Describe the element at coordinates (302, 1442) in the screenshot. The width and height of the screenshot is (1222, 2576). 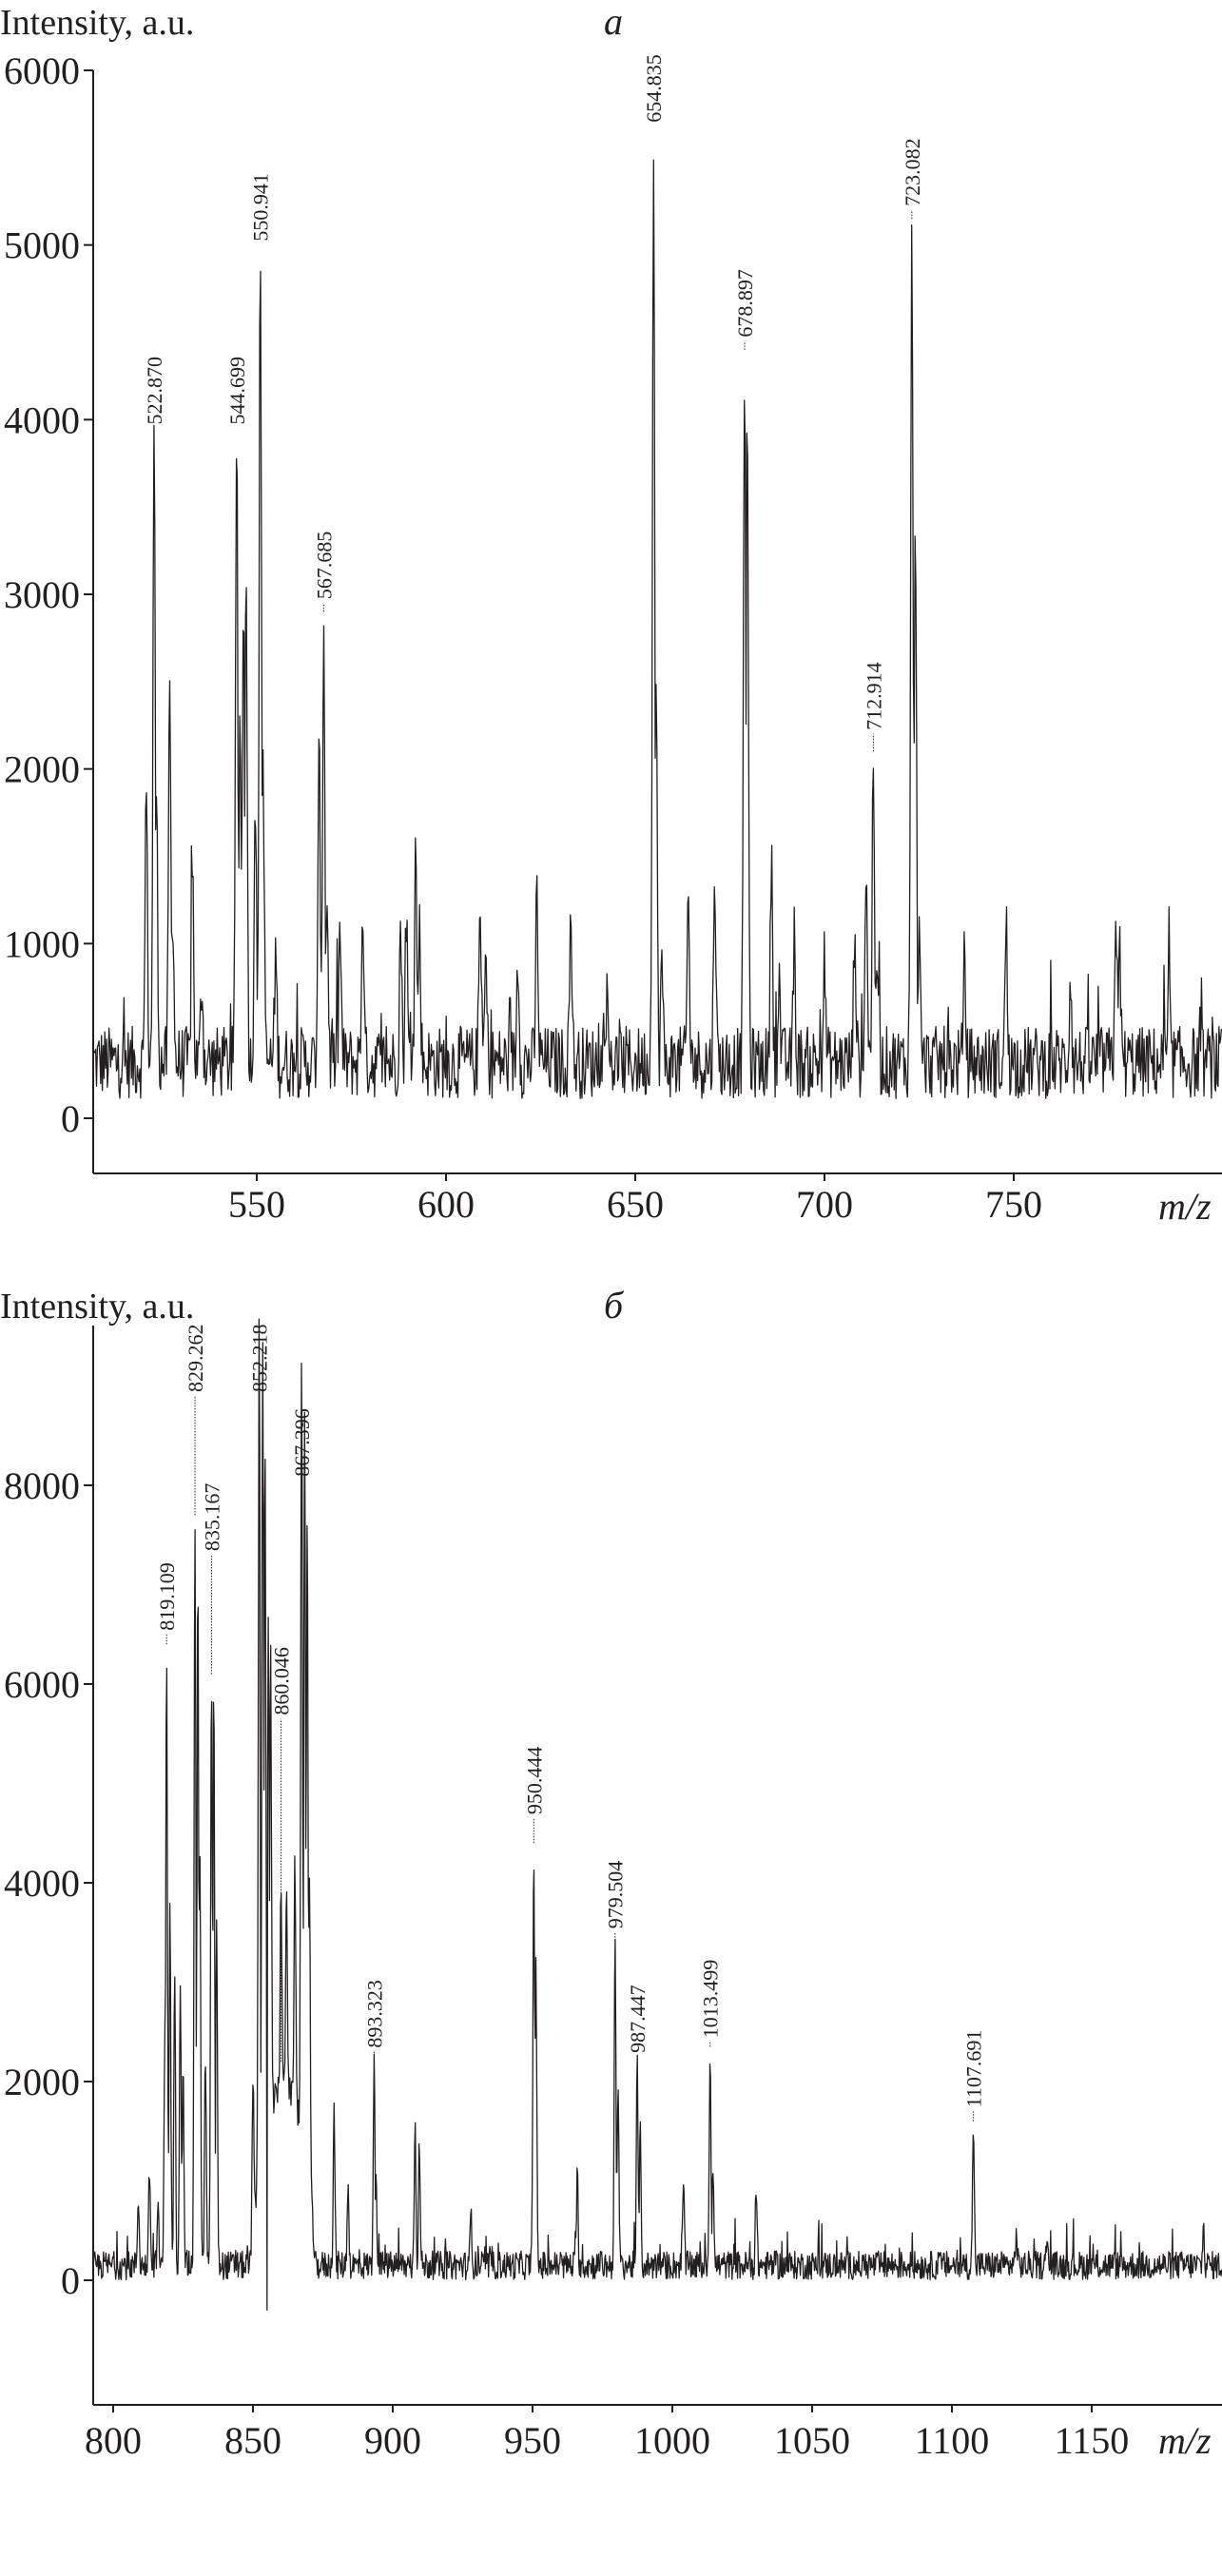
I see `peak-label: 867.396` at that location.